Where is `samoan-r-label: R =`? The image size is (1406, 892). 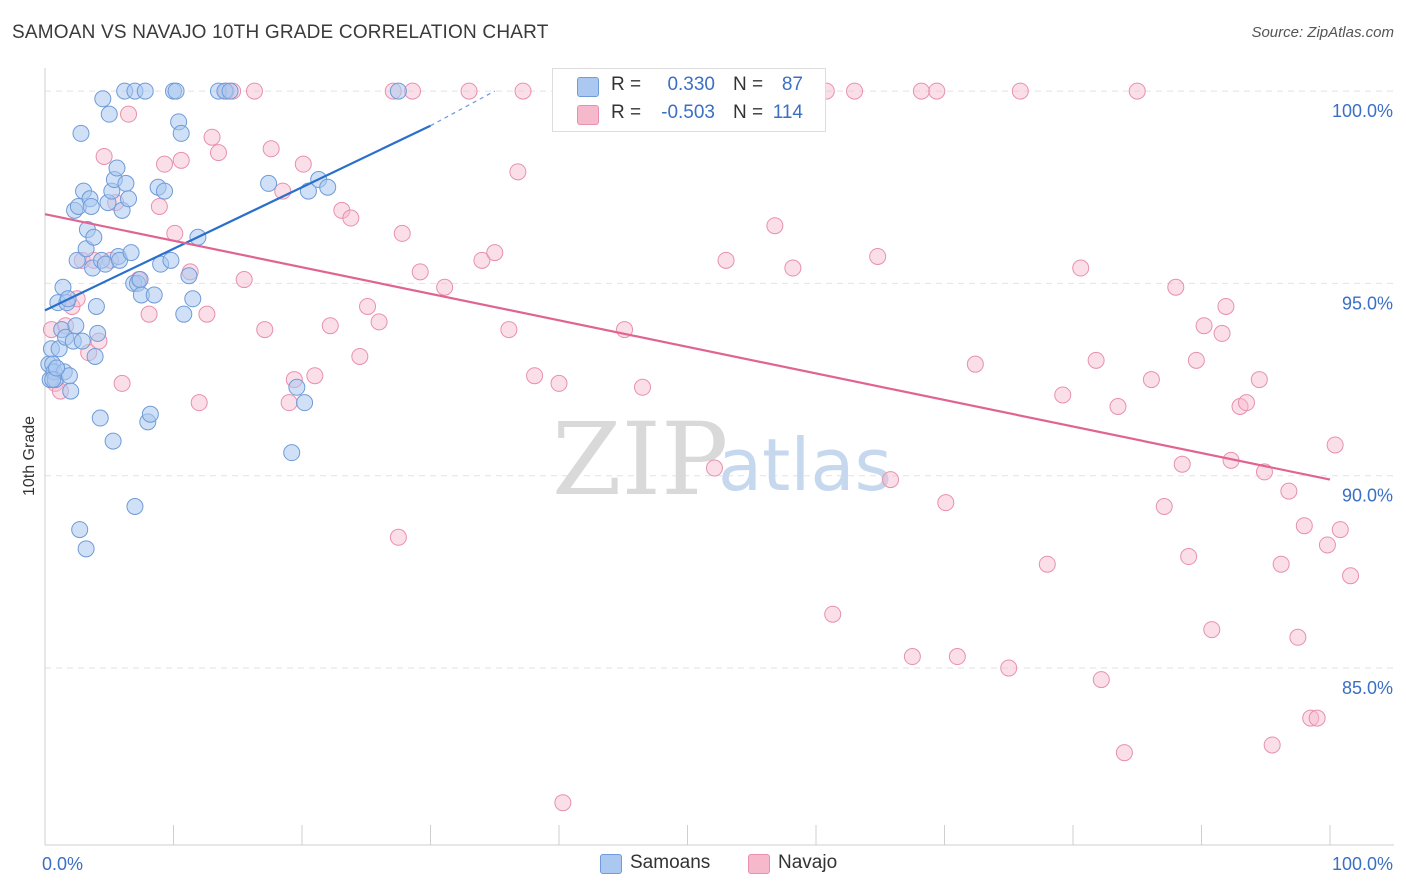
samoan-r-label: R = is located at coordinates (626, 84).